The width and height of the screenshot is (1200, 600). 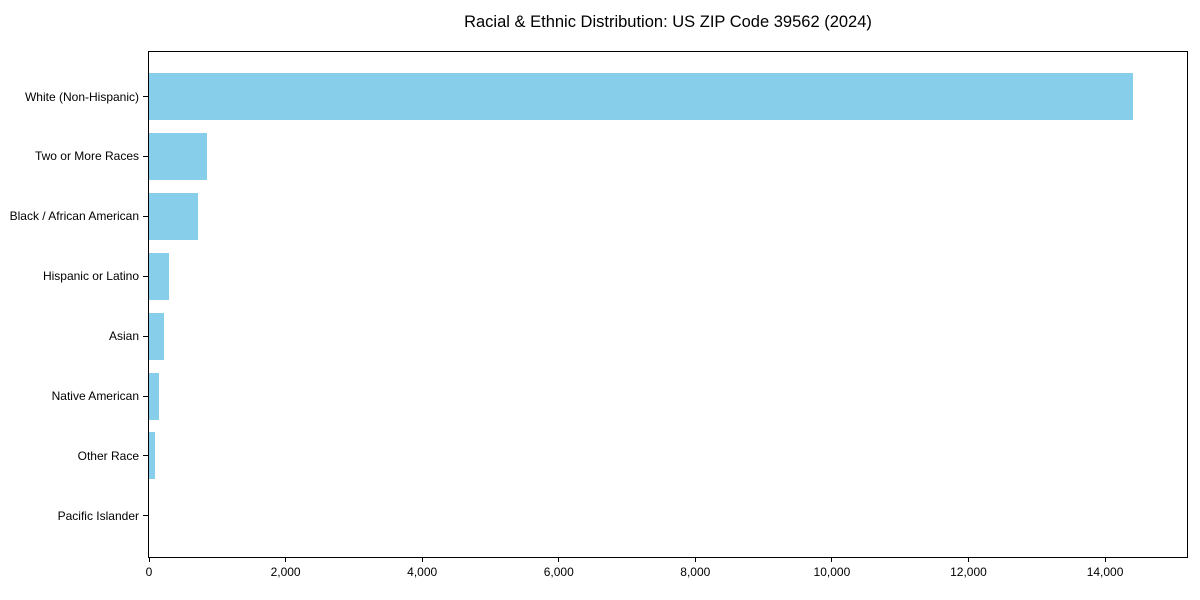 I want to click on bar-black-african-american, so click(x=174, y=216).